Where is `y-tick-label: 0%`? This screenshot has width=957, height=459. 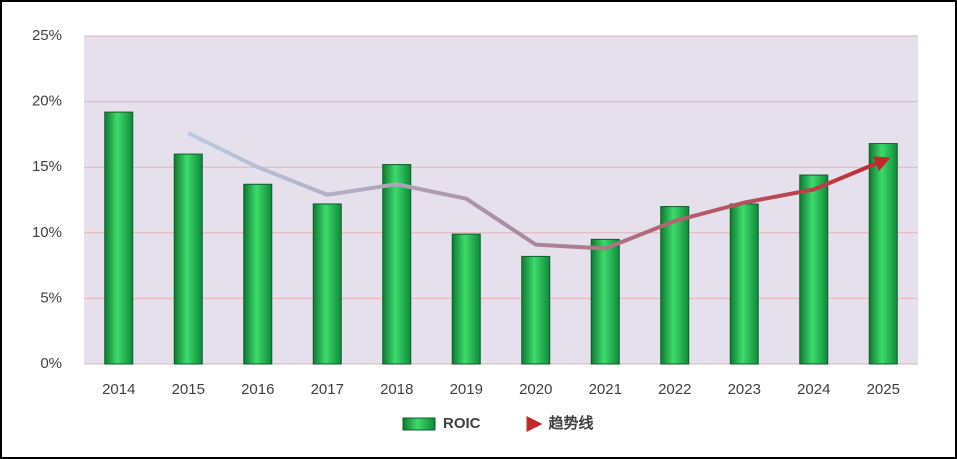
y-tick-label: 0% is located at coordinates (51, 363).